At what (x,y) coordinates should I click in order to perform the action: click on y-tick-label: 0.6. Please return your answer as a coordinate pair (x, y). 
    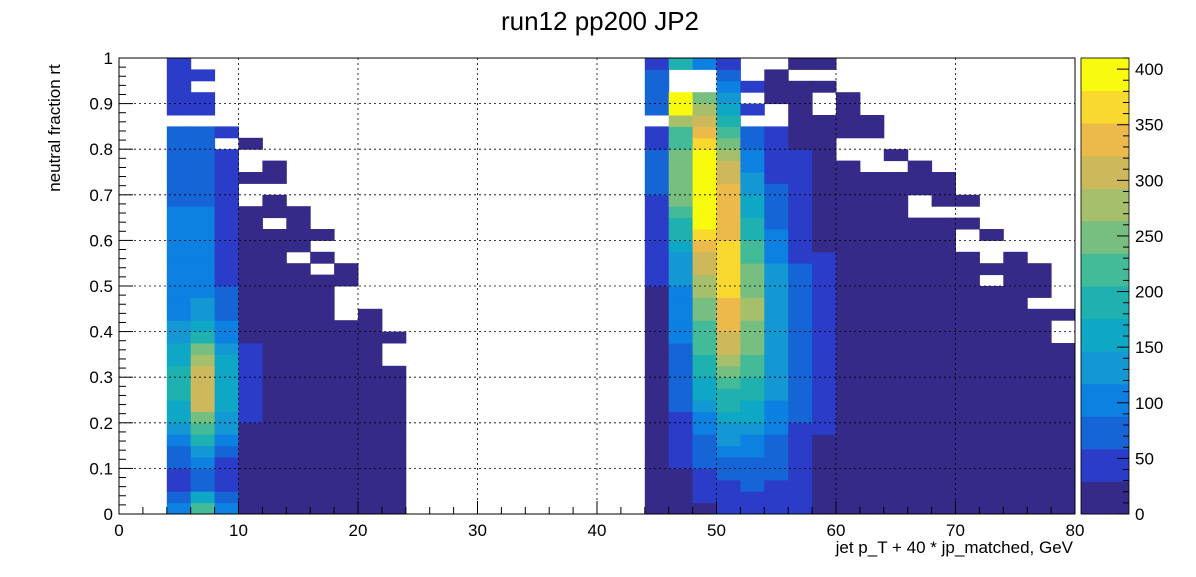
    Looking at the image, I should click on (101, 240).